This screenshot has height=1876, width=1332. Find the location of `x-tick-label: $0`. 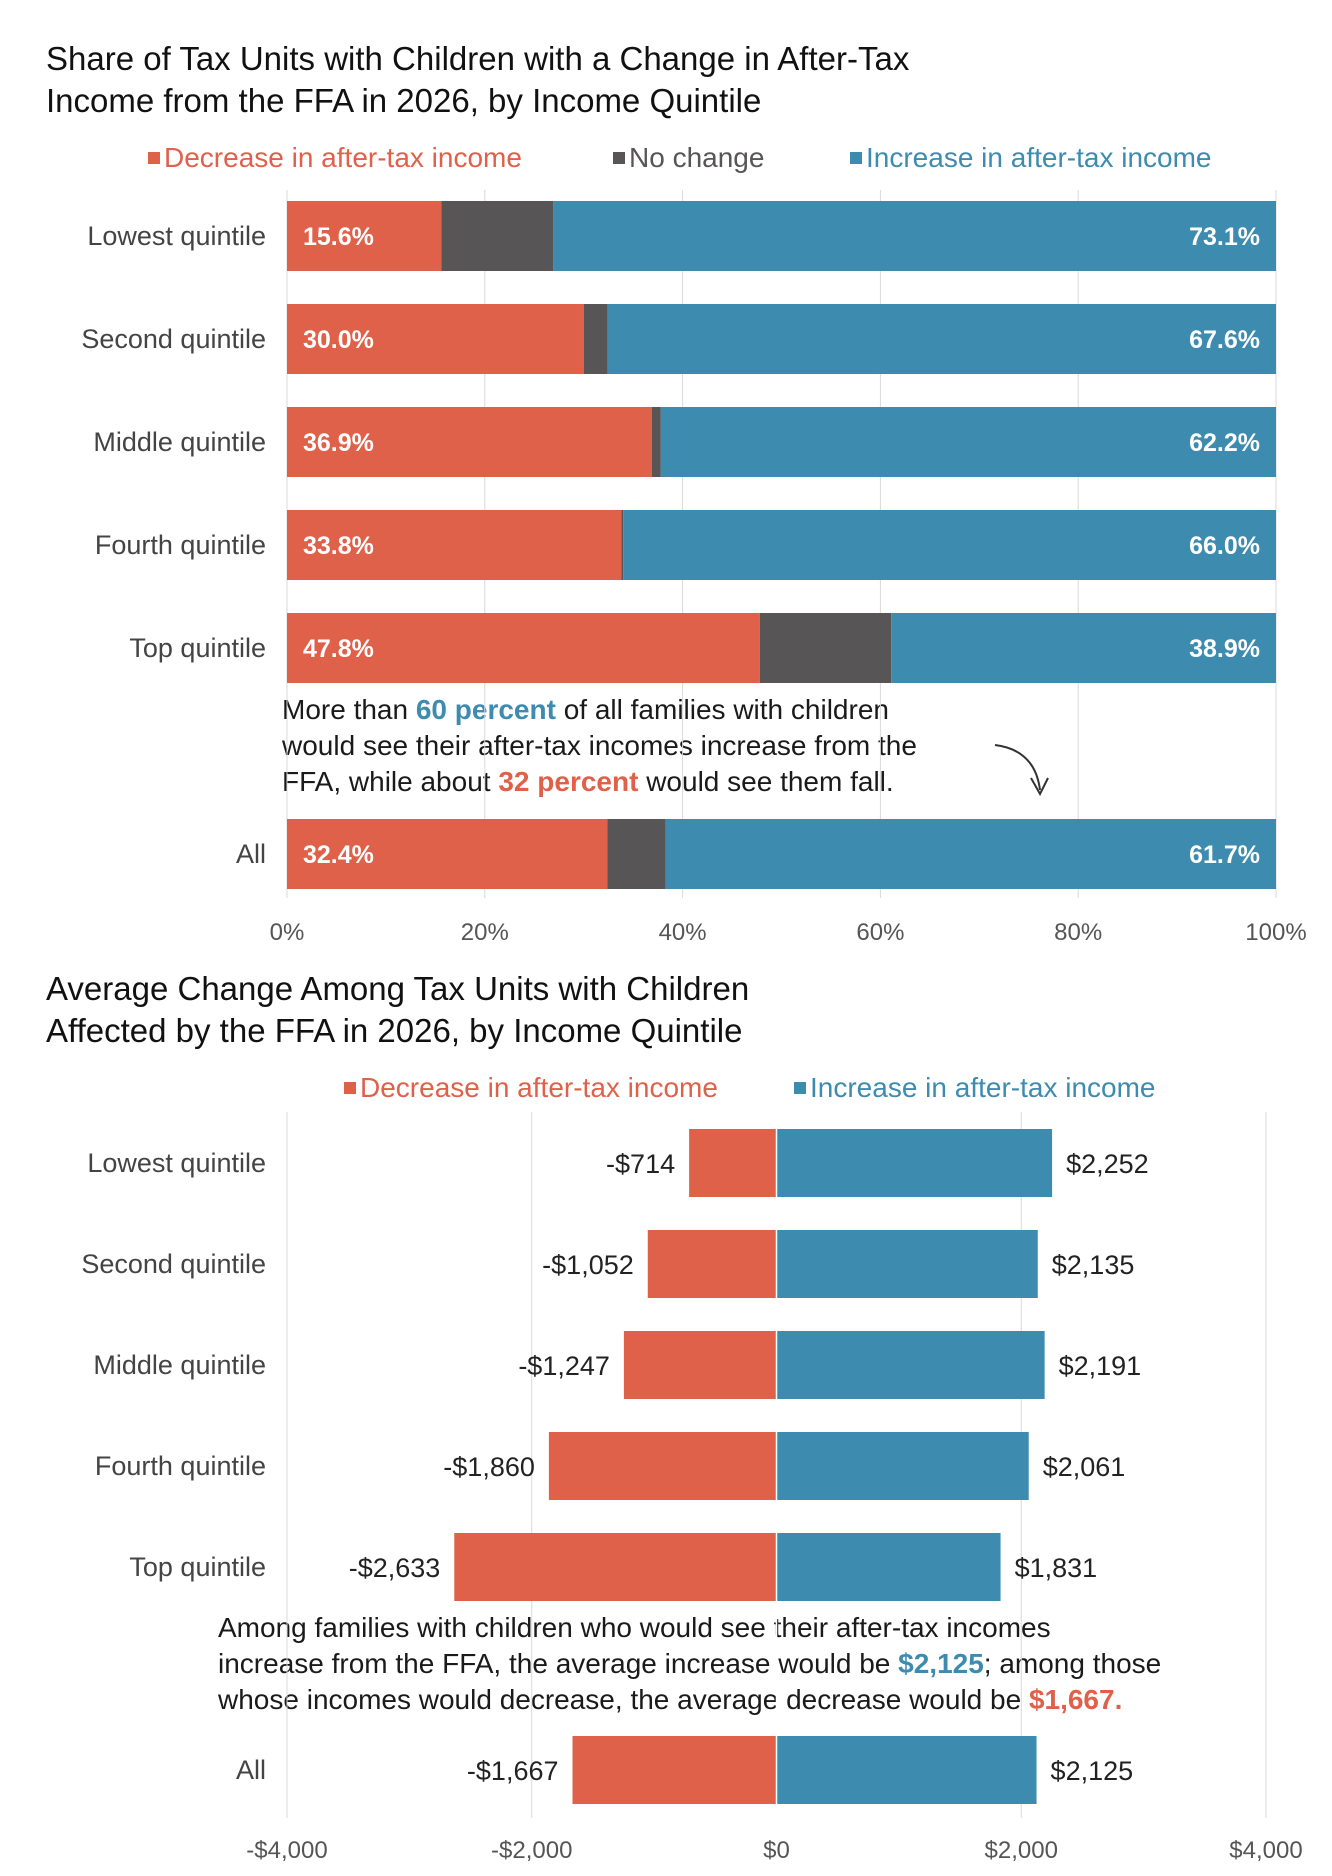

x-tick-label: $0 is located at coordinates (776, 1850).